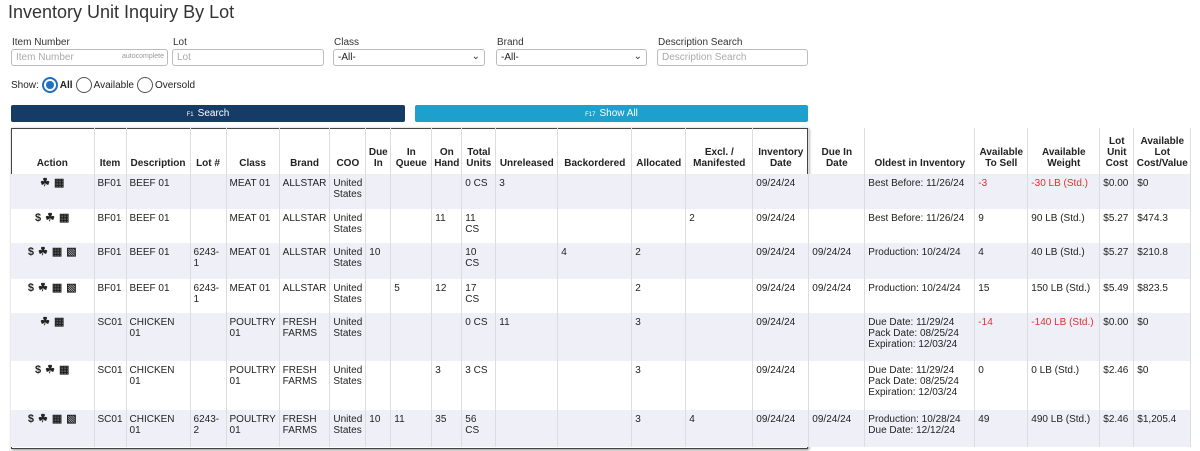  I want to click on cell-coo: United States, so click(348, 337).